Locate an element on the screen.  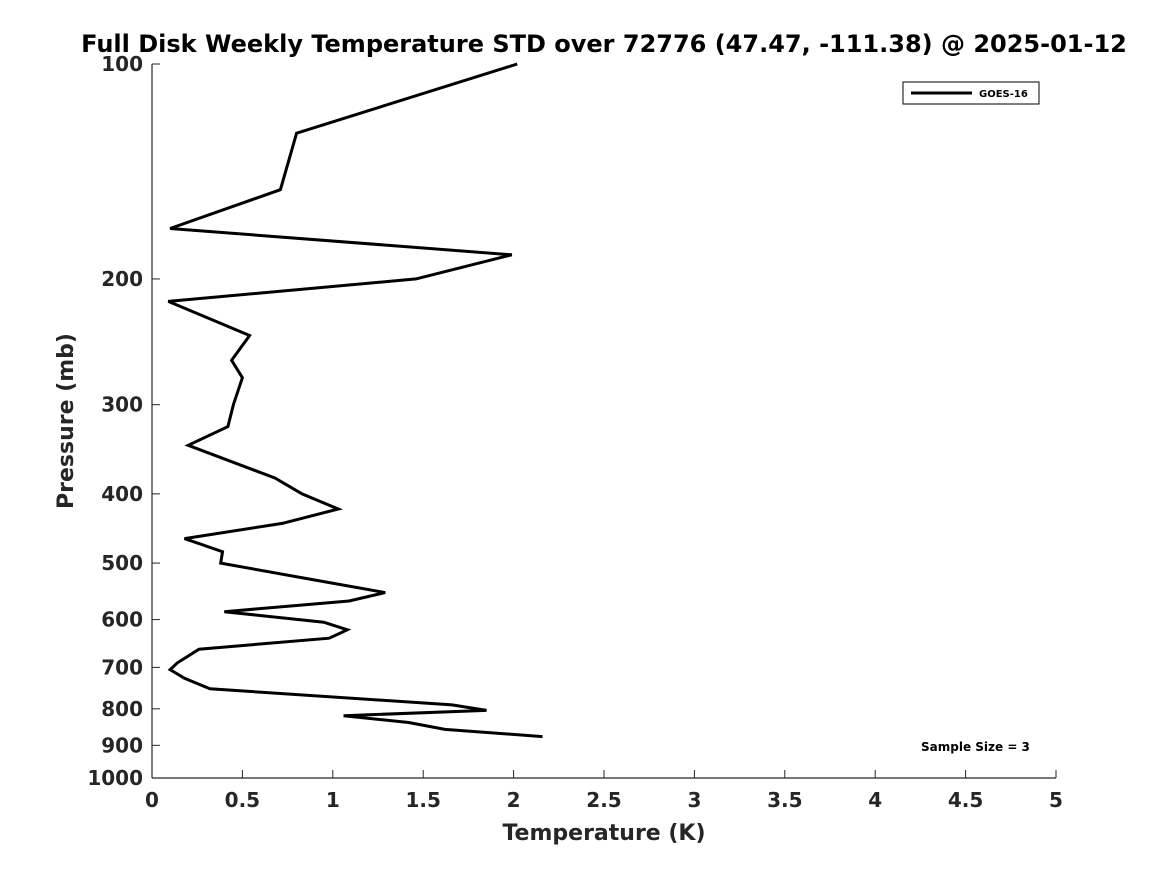
y-tick-label: 700 is located at coordinates (122, 667).